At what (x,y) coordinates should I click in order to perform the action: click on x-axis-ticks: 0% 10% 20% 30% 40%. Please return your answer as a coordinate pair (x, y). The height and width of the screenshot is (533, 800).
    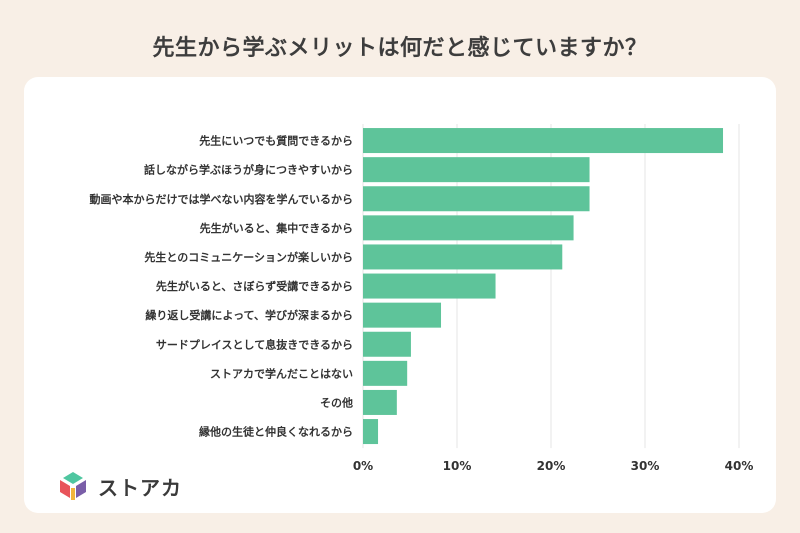
    Looking at the image, I should click on (553, 466).